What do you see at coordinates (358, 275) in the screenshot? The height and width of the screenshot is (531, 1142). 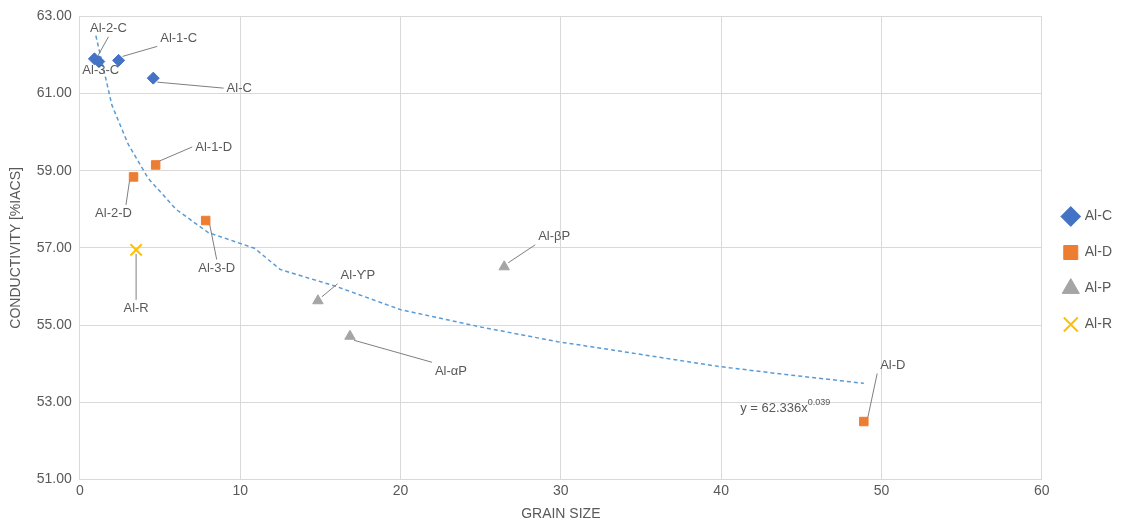 I see `annotation: Al-ϒP` at bounding box center [358, 275].